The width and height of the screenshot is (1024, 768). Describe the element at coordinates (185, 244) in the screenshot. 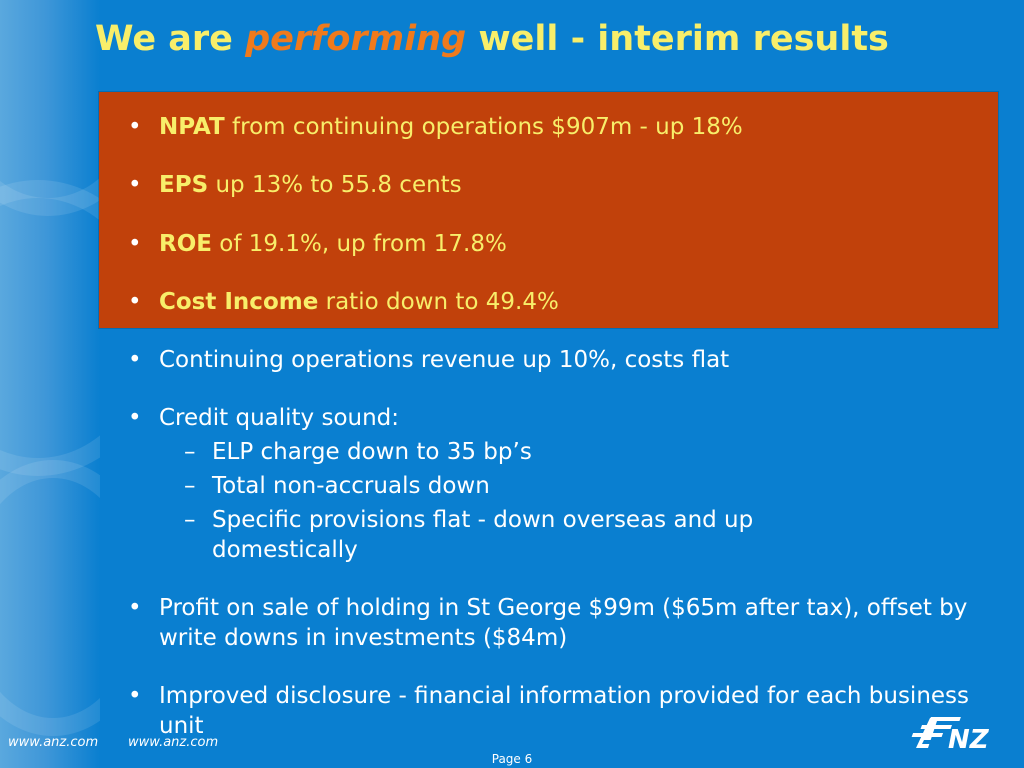

I see `highlight-term: ROE` at that location.